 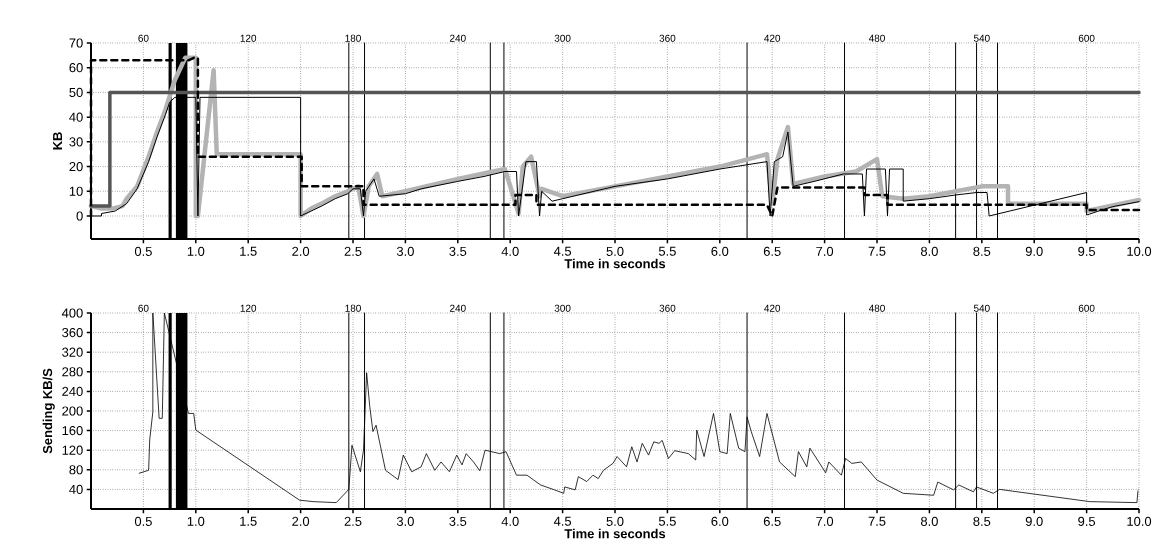 What do you see at coordinates (72, 352) in the screenshot?
I see `y-tick-label: 320` at bounding box center [72, 352].